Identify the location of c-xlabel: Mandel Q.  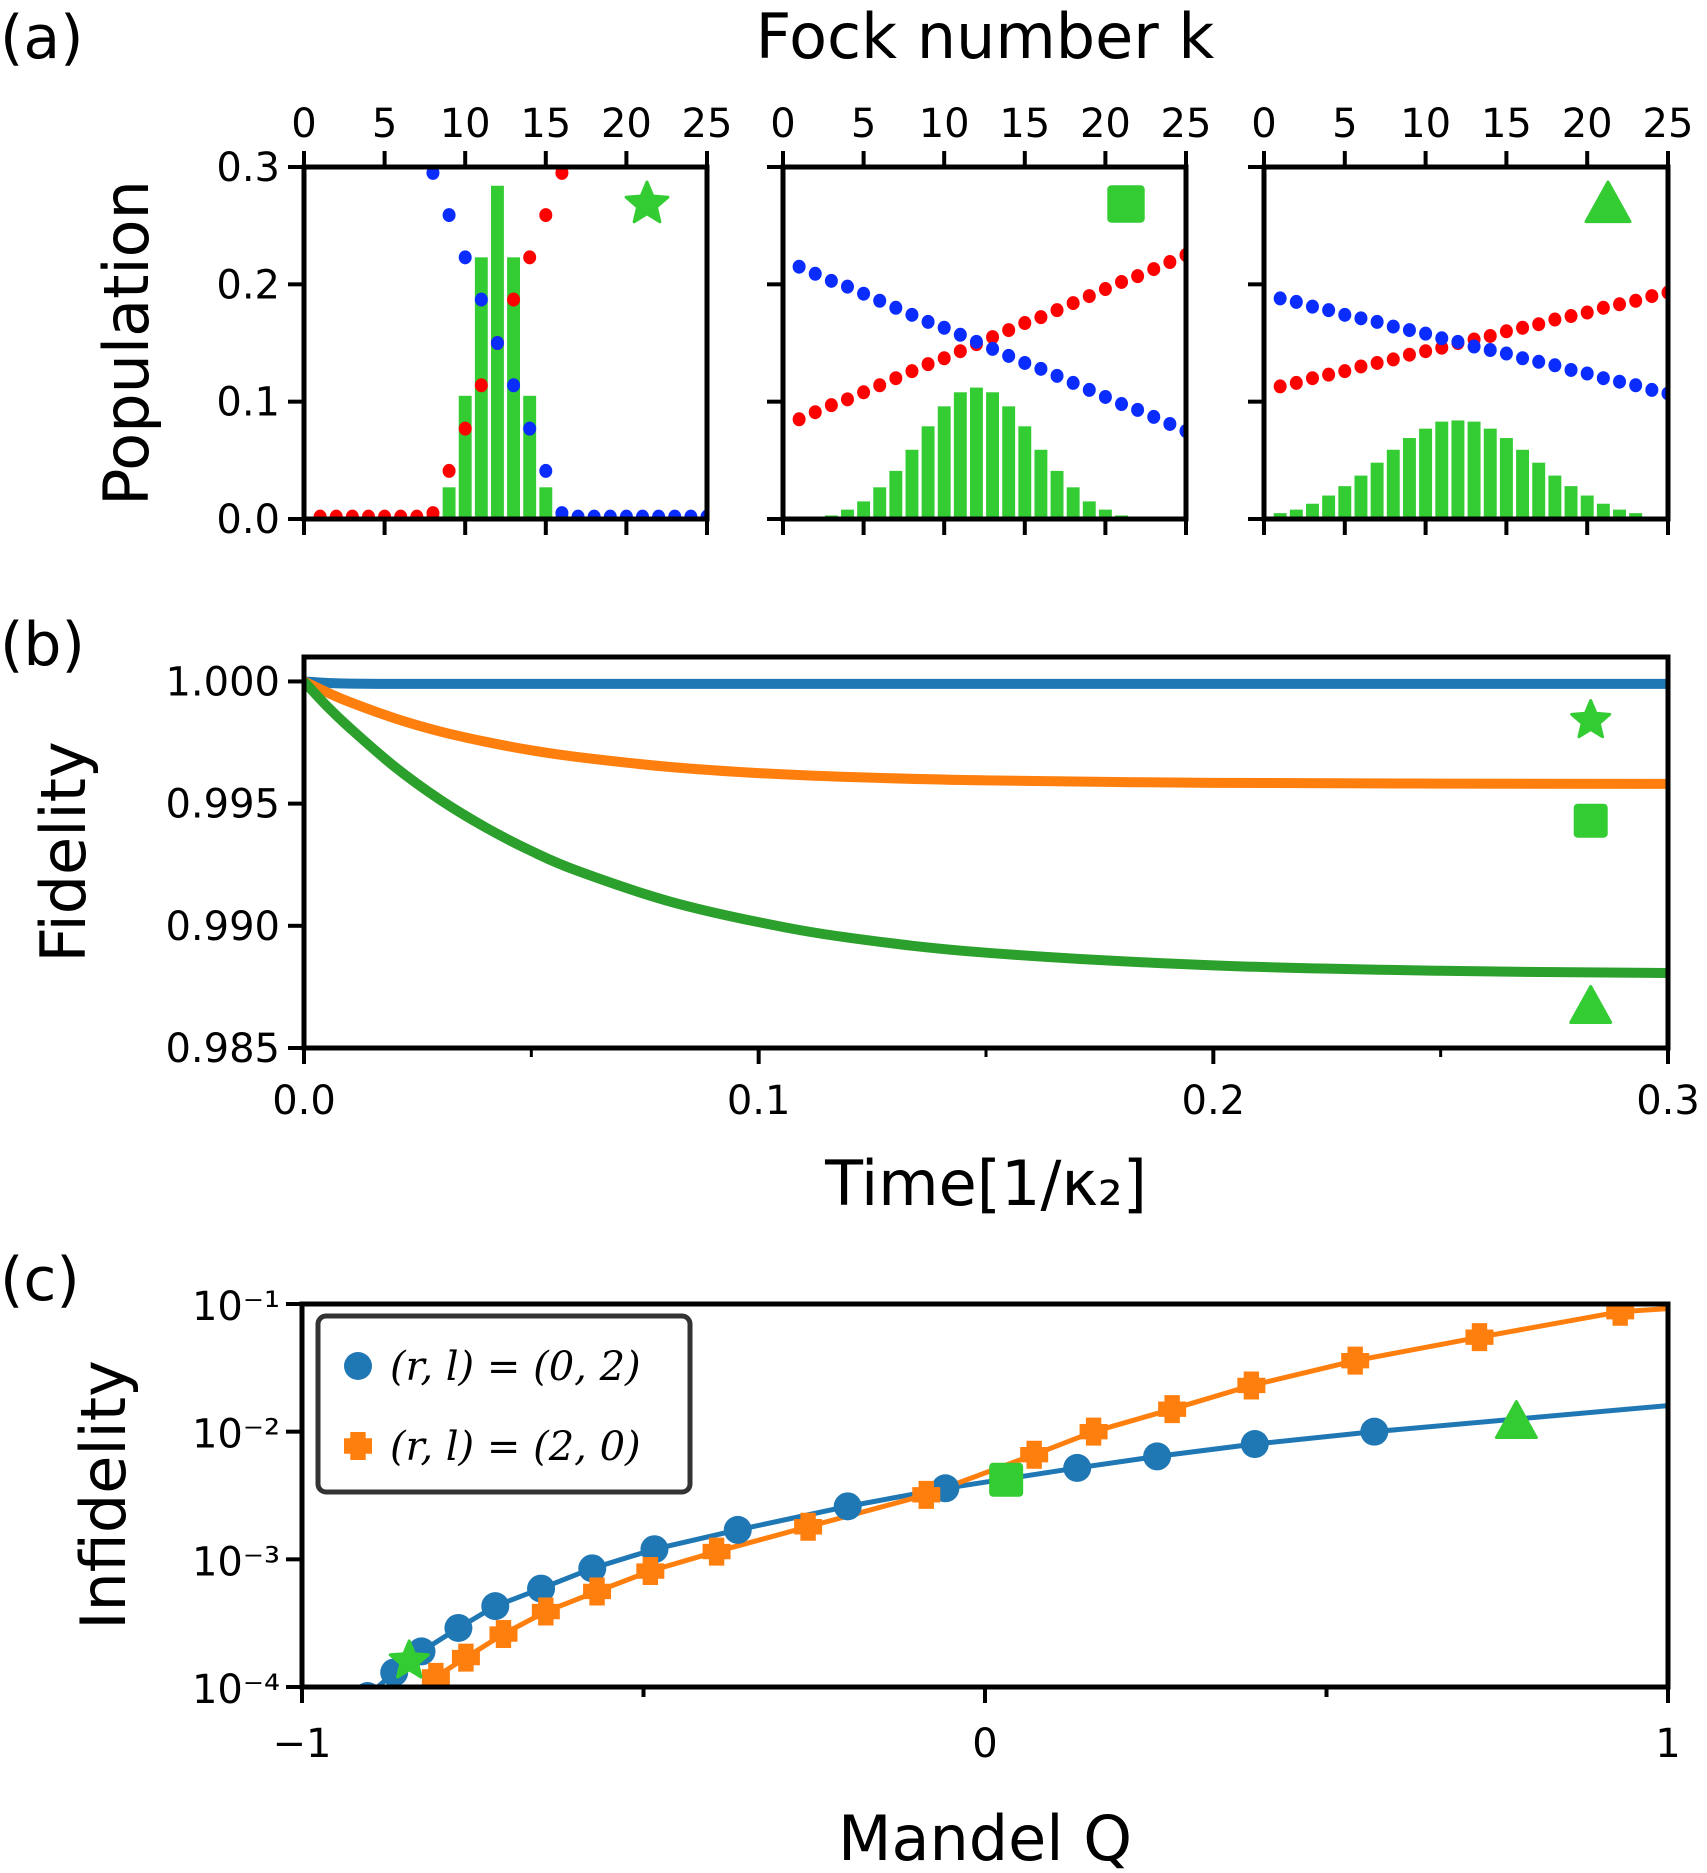
(985, 1837).